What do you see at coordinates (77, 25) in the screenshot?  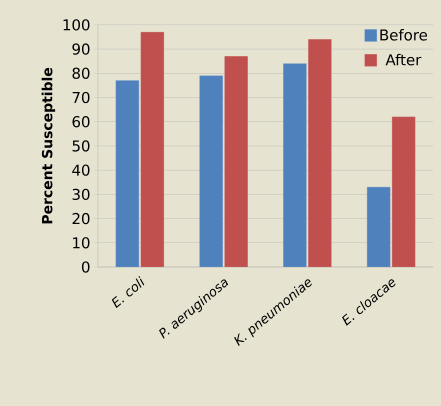 I see `y-tick-label: 100` at bounding box center [77, 25].